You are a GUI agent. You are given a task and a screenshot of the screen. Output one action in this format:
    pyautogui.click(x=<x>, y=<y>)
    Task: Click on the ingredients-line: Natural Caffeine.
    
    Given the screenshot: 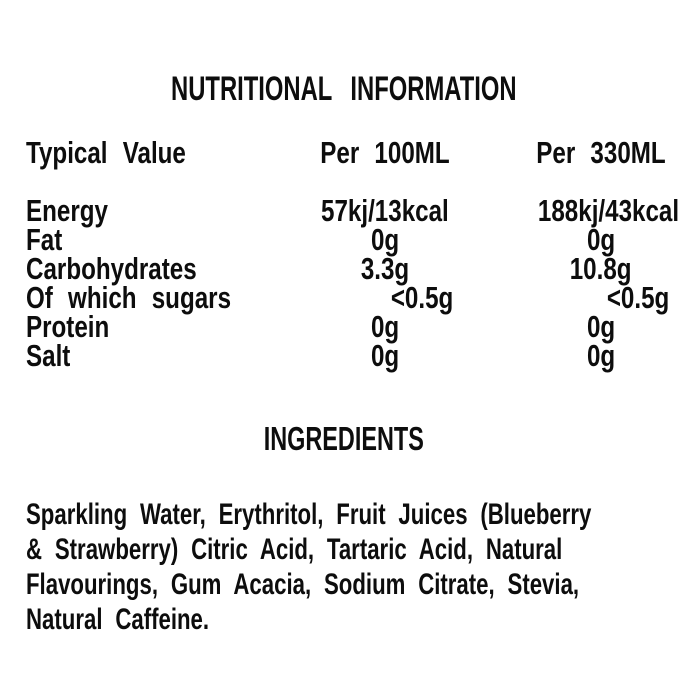 What is the action you would take?
    pyautogui.click(x=118, y=619)
    